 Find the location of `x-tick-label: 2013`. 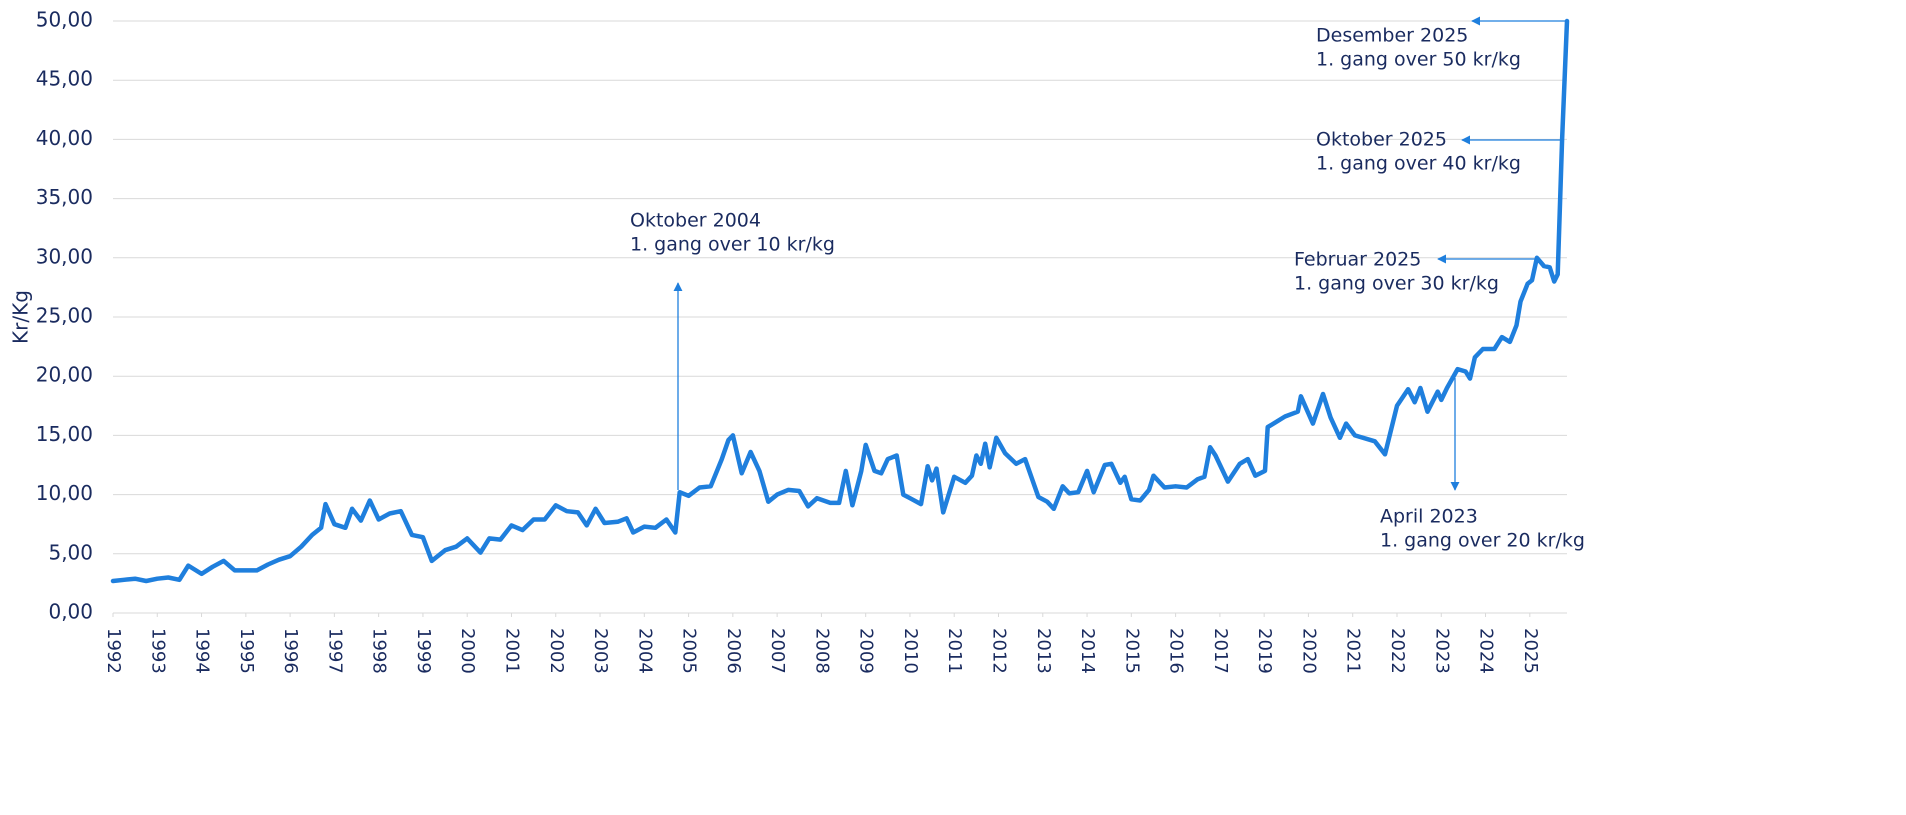

x-tick-label: 2013 is located at coordinates (1043, 651).